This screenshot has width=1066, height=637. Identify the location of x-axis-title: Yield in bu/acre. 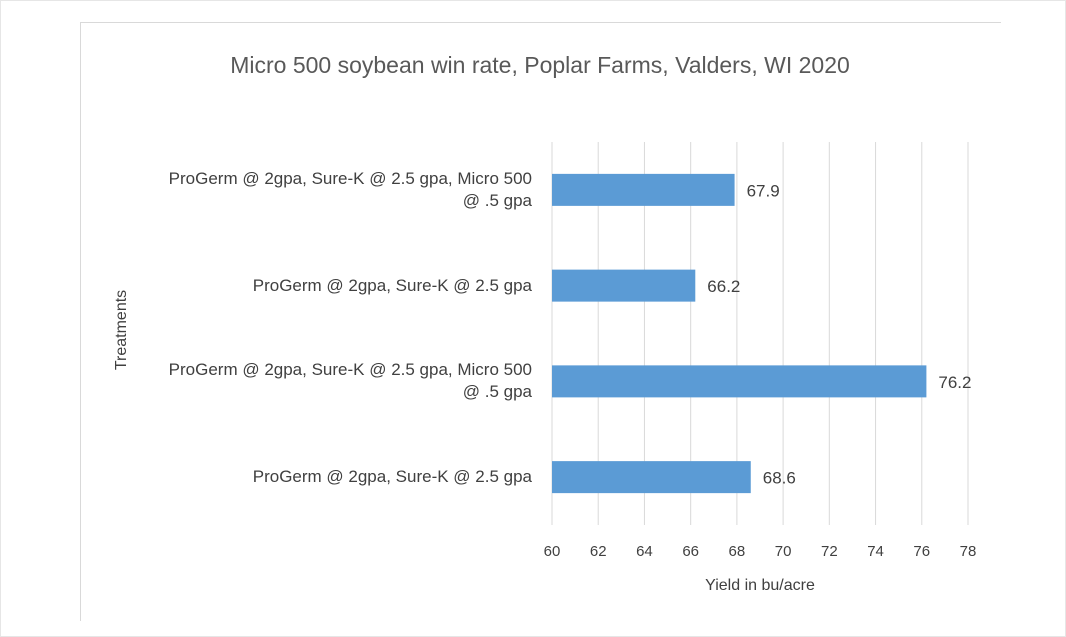
(760, 585).